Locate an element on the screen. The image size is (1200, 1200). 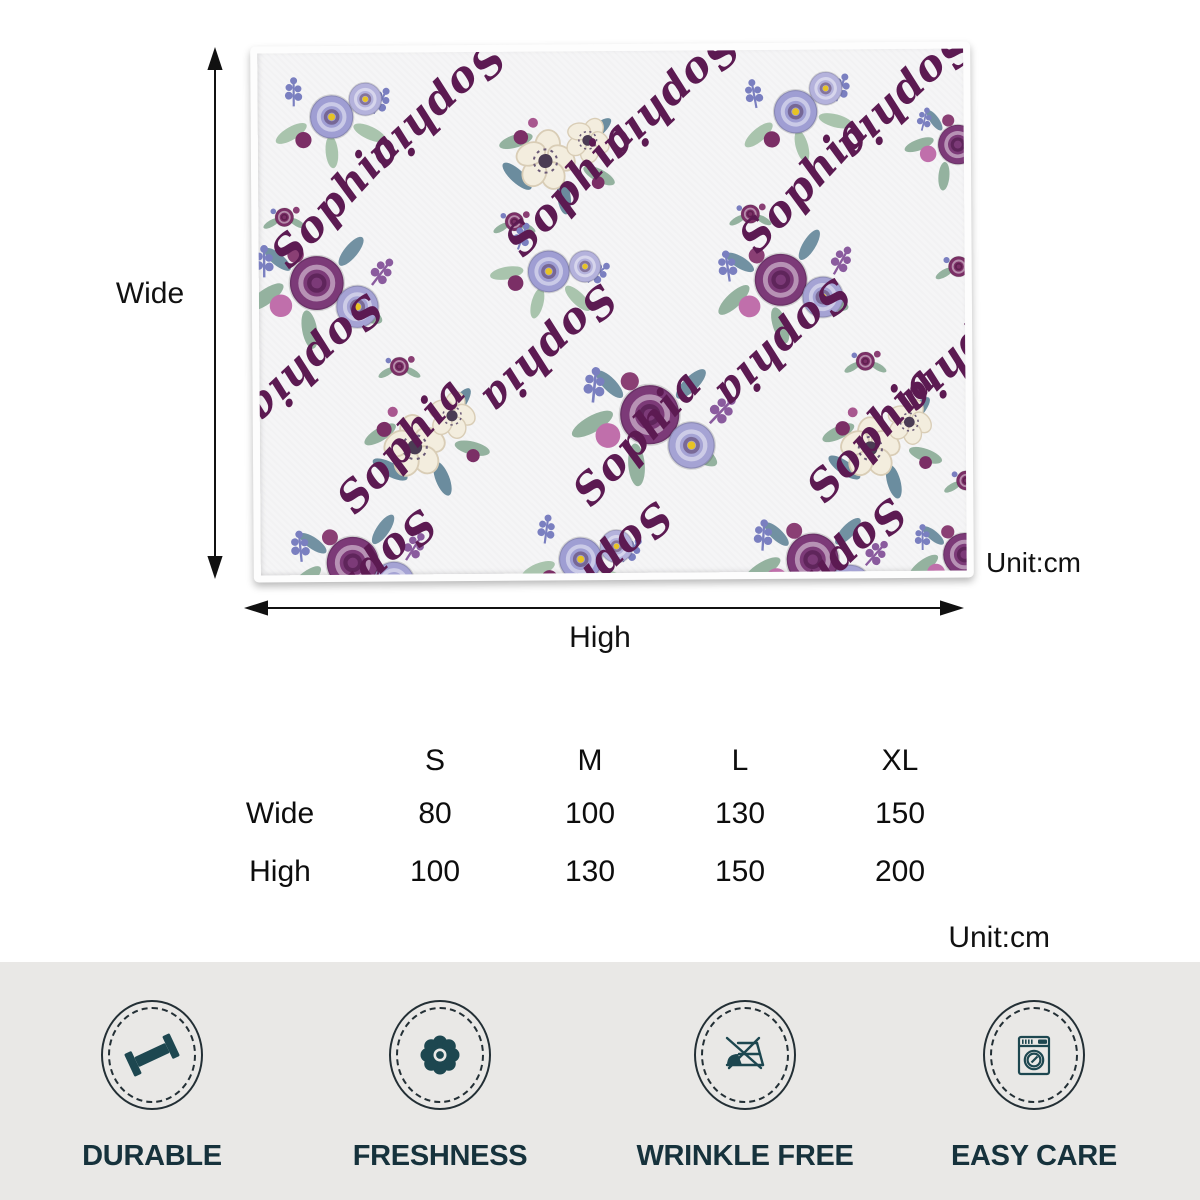
freshness-badge is located at coordinates (440, 1055).